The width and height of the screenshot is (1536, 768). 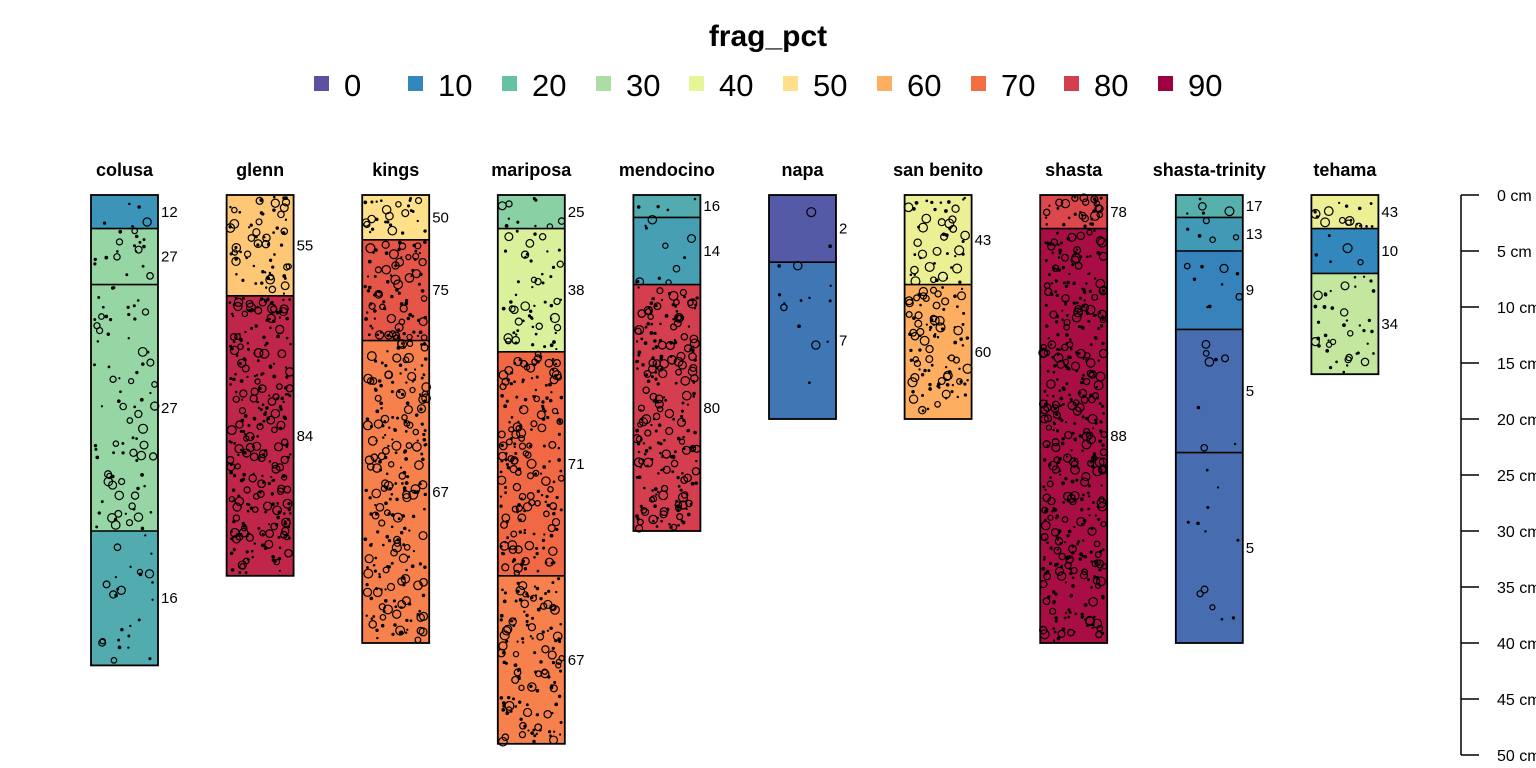 What do you see at coordinates (667, 206) in the screenshot?
I see `horizon` at bounding box center [667, 206].